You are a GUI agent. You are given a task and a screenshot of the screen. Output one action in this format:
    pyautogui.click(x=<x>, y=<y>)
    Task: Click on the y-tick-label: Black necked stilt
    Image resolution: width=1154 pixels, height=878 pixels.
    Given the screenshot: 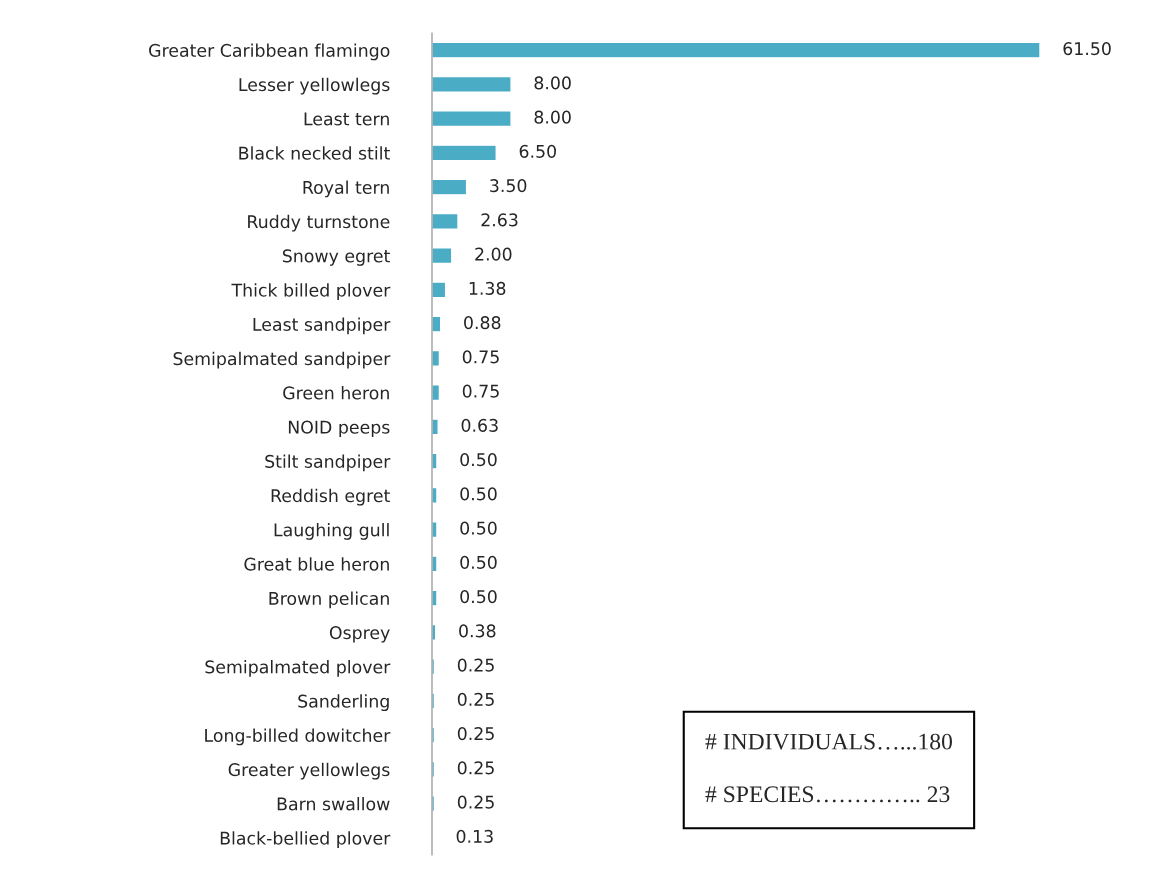 What is the action you would take?
    pyautogui.click(x=314, y=153)
    